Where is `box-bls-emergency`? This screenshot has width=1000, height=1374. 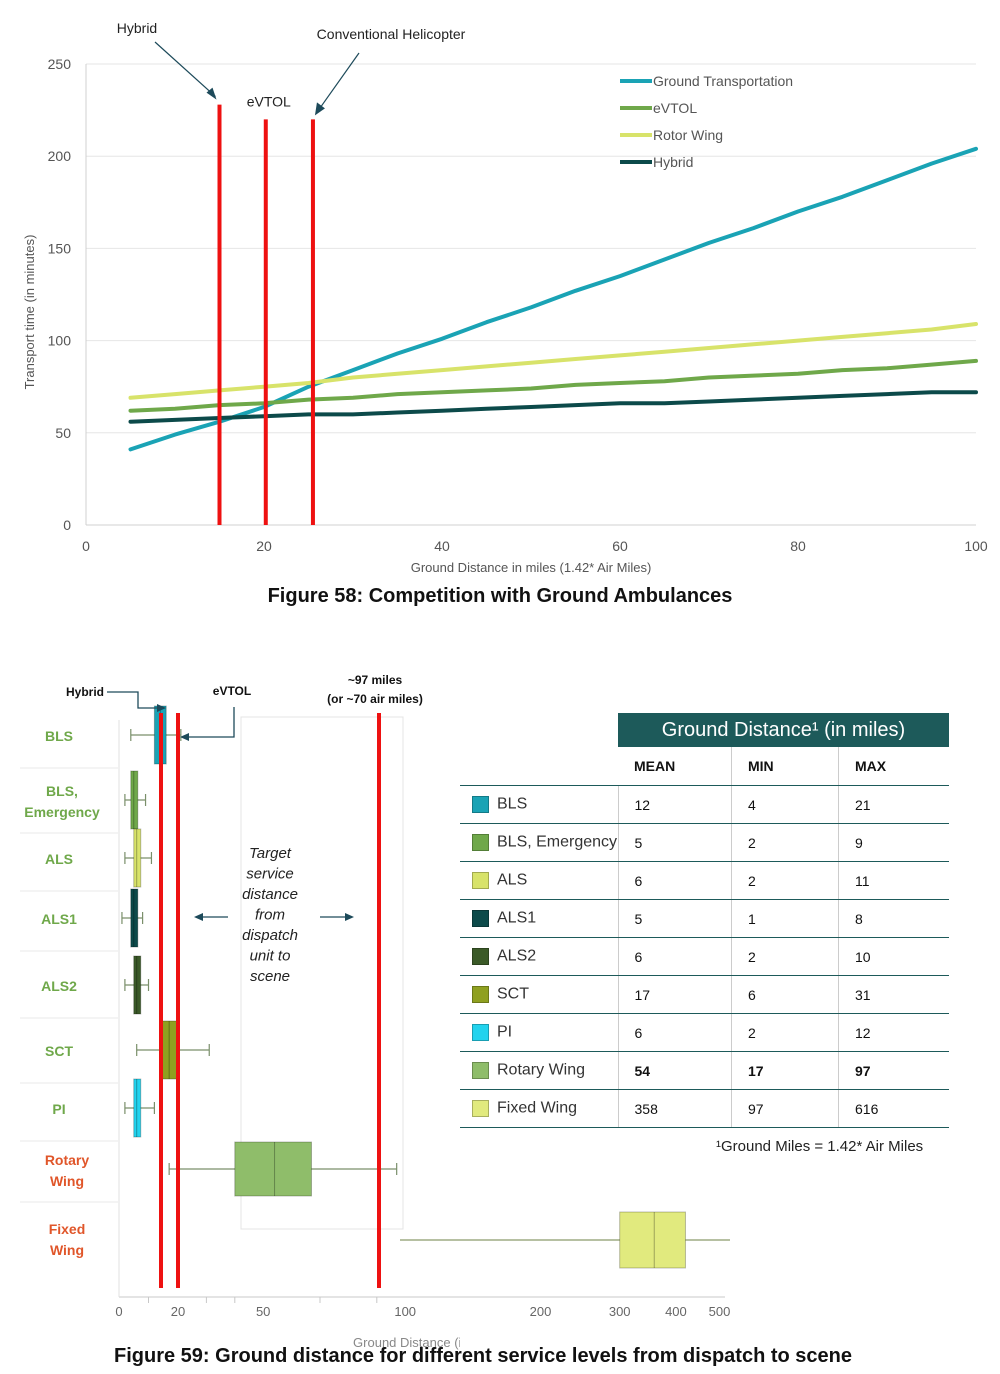 box-bls-emergency is located at coordinates (134, 800).